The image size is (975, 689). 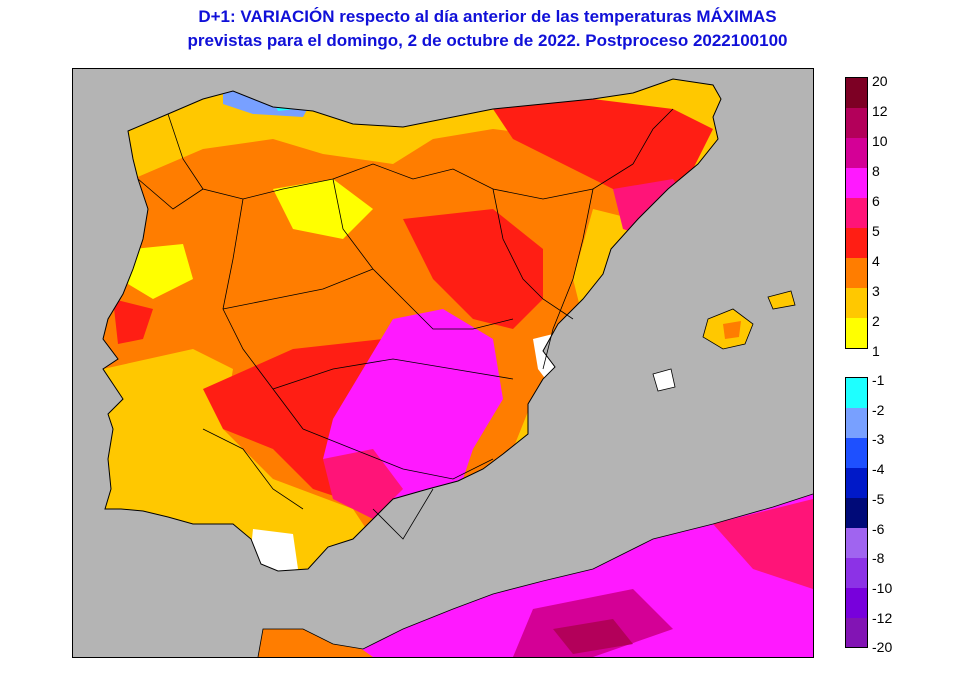 What do you see at coordinates (882, 617) in the screenshot?
I see `legend-label: -12` at bounding box center [882, 617].